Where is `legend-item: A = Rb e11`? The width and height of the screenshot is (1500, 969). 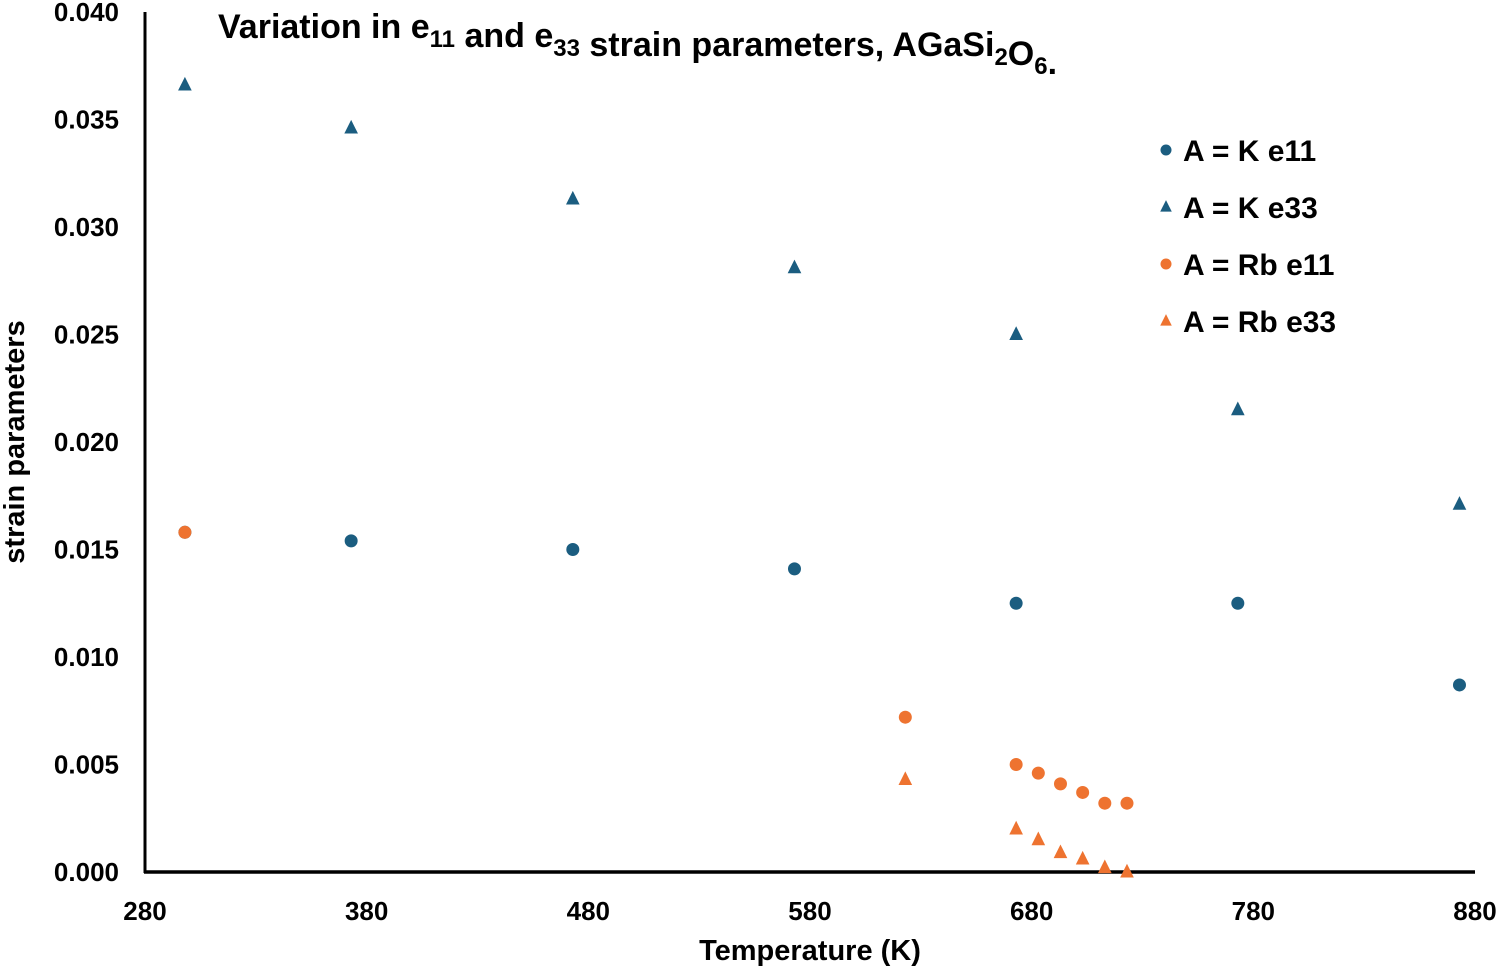
legend-item: A = Rb e11 is located at coordinates (1247, 265).